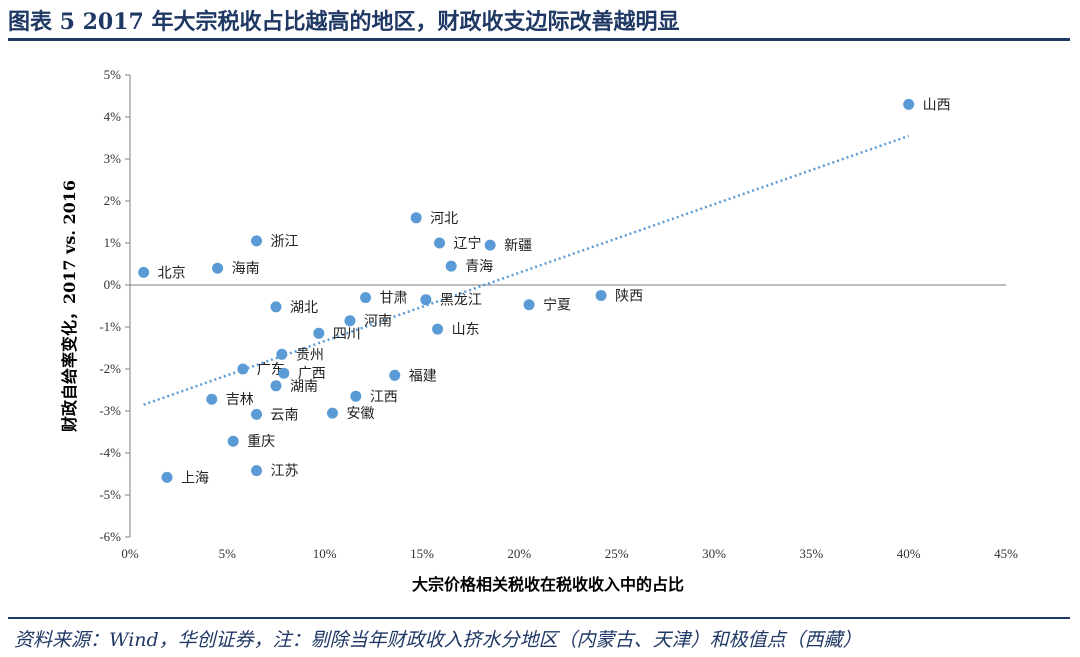 The image size is (1080, 657). I want to click on data-label: 四川, so click(347, 334).